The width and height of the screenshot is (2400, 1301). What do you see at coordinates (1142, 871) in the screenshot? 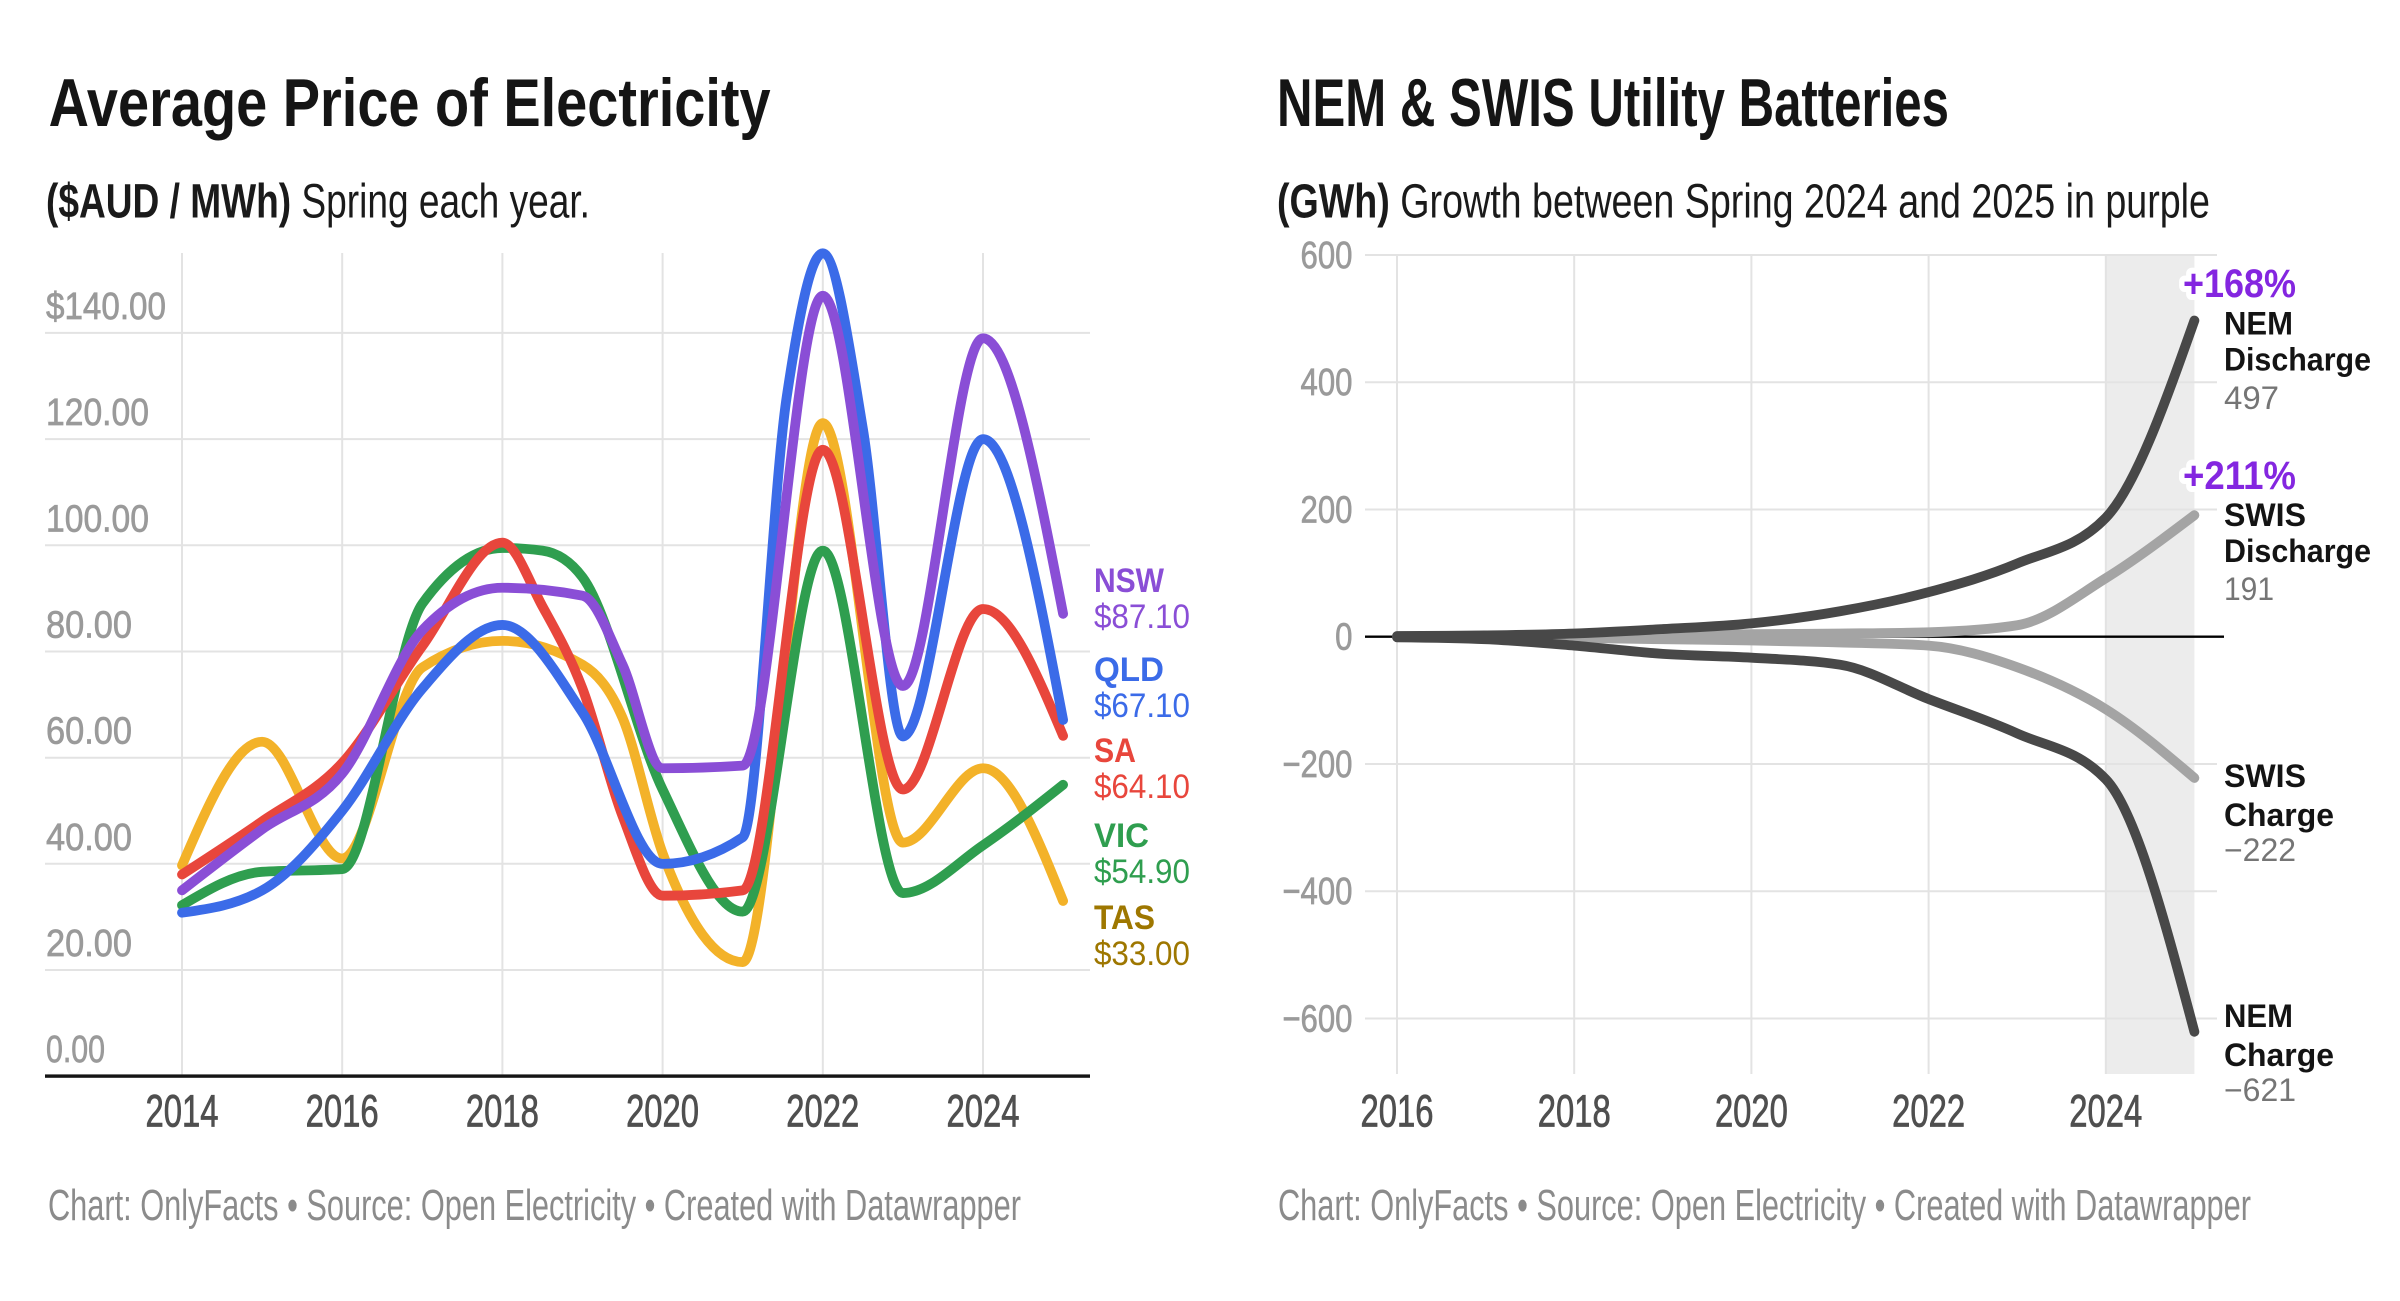
I see `svg-text: $54.90` at bounding box center [1142, 871].